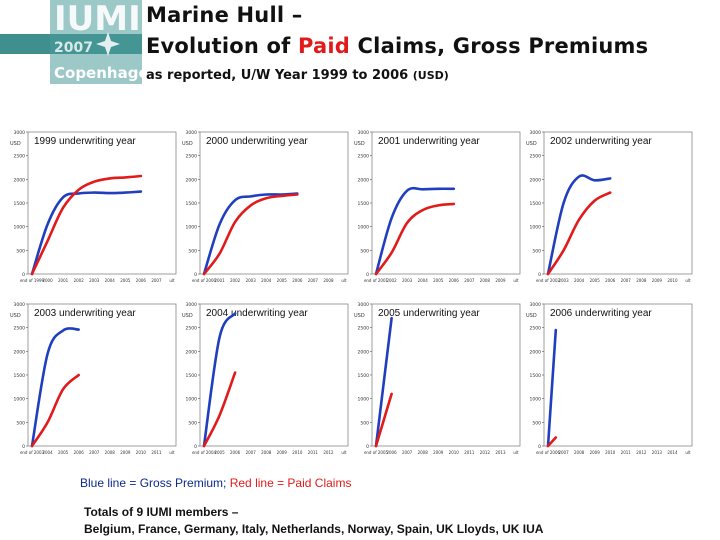 This screenshot has width=720, height=540. I want to click on footer-line1: Totals of 9 IUMI members –, so click(161, 512).